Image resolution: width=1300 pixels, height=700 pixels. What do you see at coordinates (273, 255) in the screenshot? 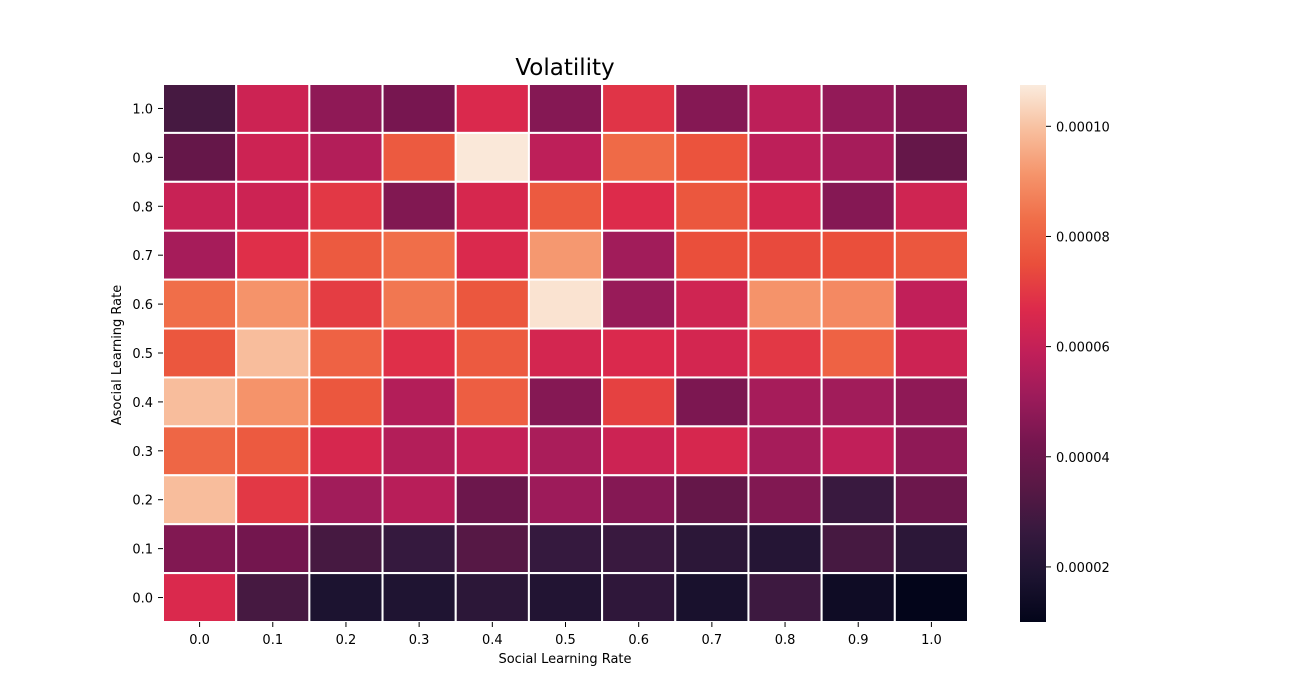
I see `heatmap-cell-r3-c1` at bounding box center [273, 255].